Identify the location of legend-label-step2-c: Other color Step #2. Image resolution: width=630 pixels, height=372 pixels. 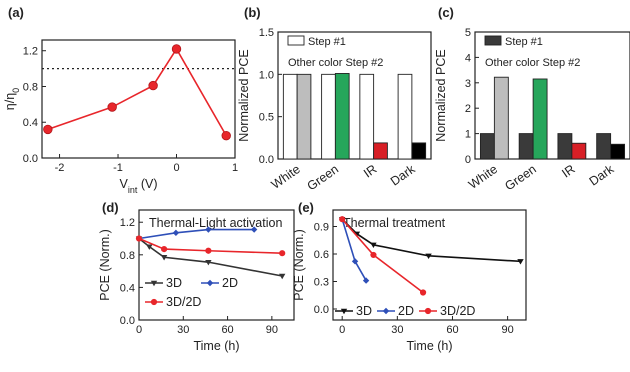
(532, 63).